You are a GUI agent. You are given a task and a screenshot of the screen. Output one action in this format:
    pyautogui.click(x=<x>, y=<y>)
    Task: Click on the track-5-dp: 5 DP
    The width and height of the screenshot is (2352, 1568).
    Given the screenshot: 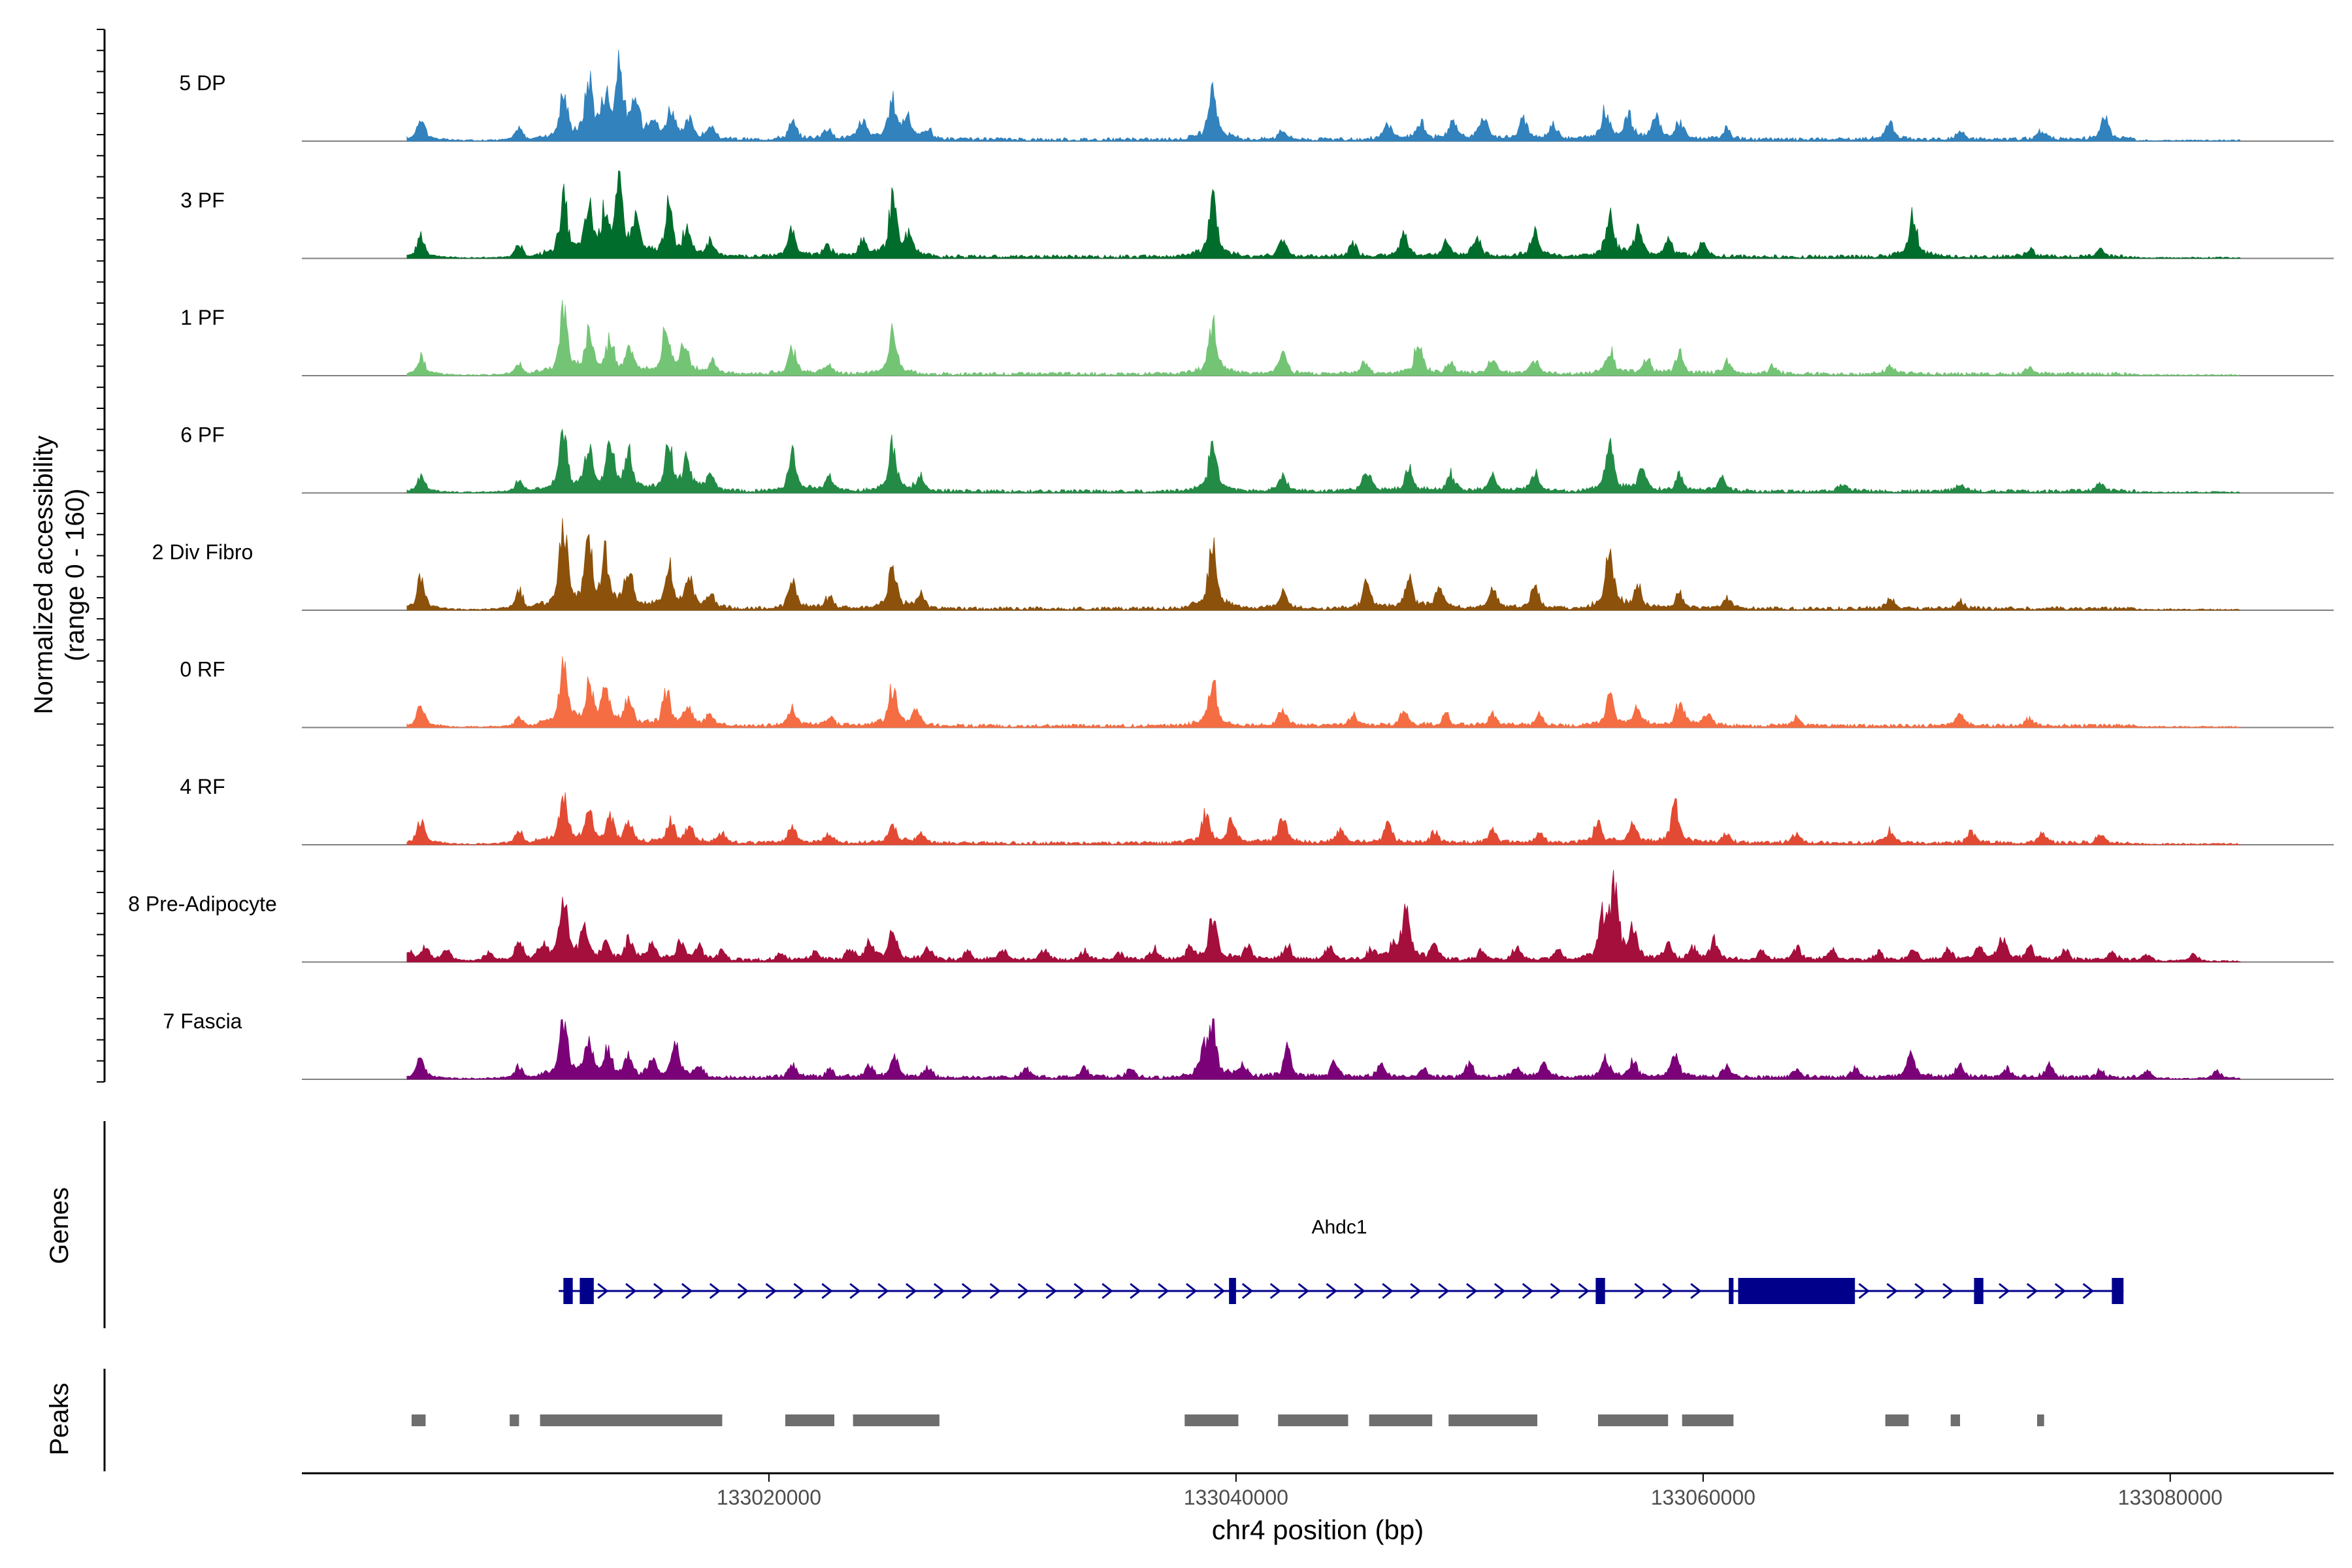 What is the action you would take?
    pyautogui.click(x=1256, y=96)
    